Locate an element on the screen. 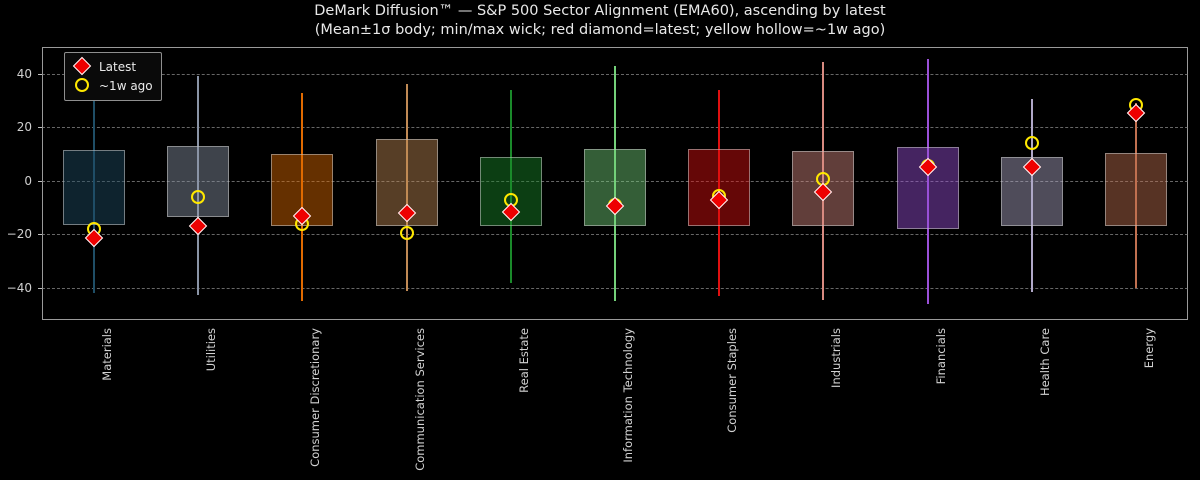  y-tick-label: 0 is located at coordinates (28, 180).